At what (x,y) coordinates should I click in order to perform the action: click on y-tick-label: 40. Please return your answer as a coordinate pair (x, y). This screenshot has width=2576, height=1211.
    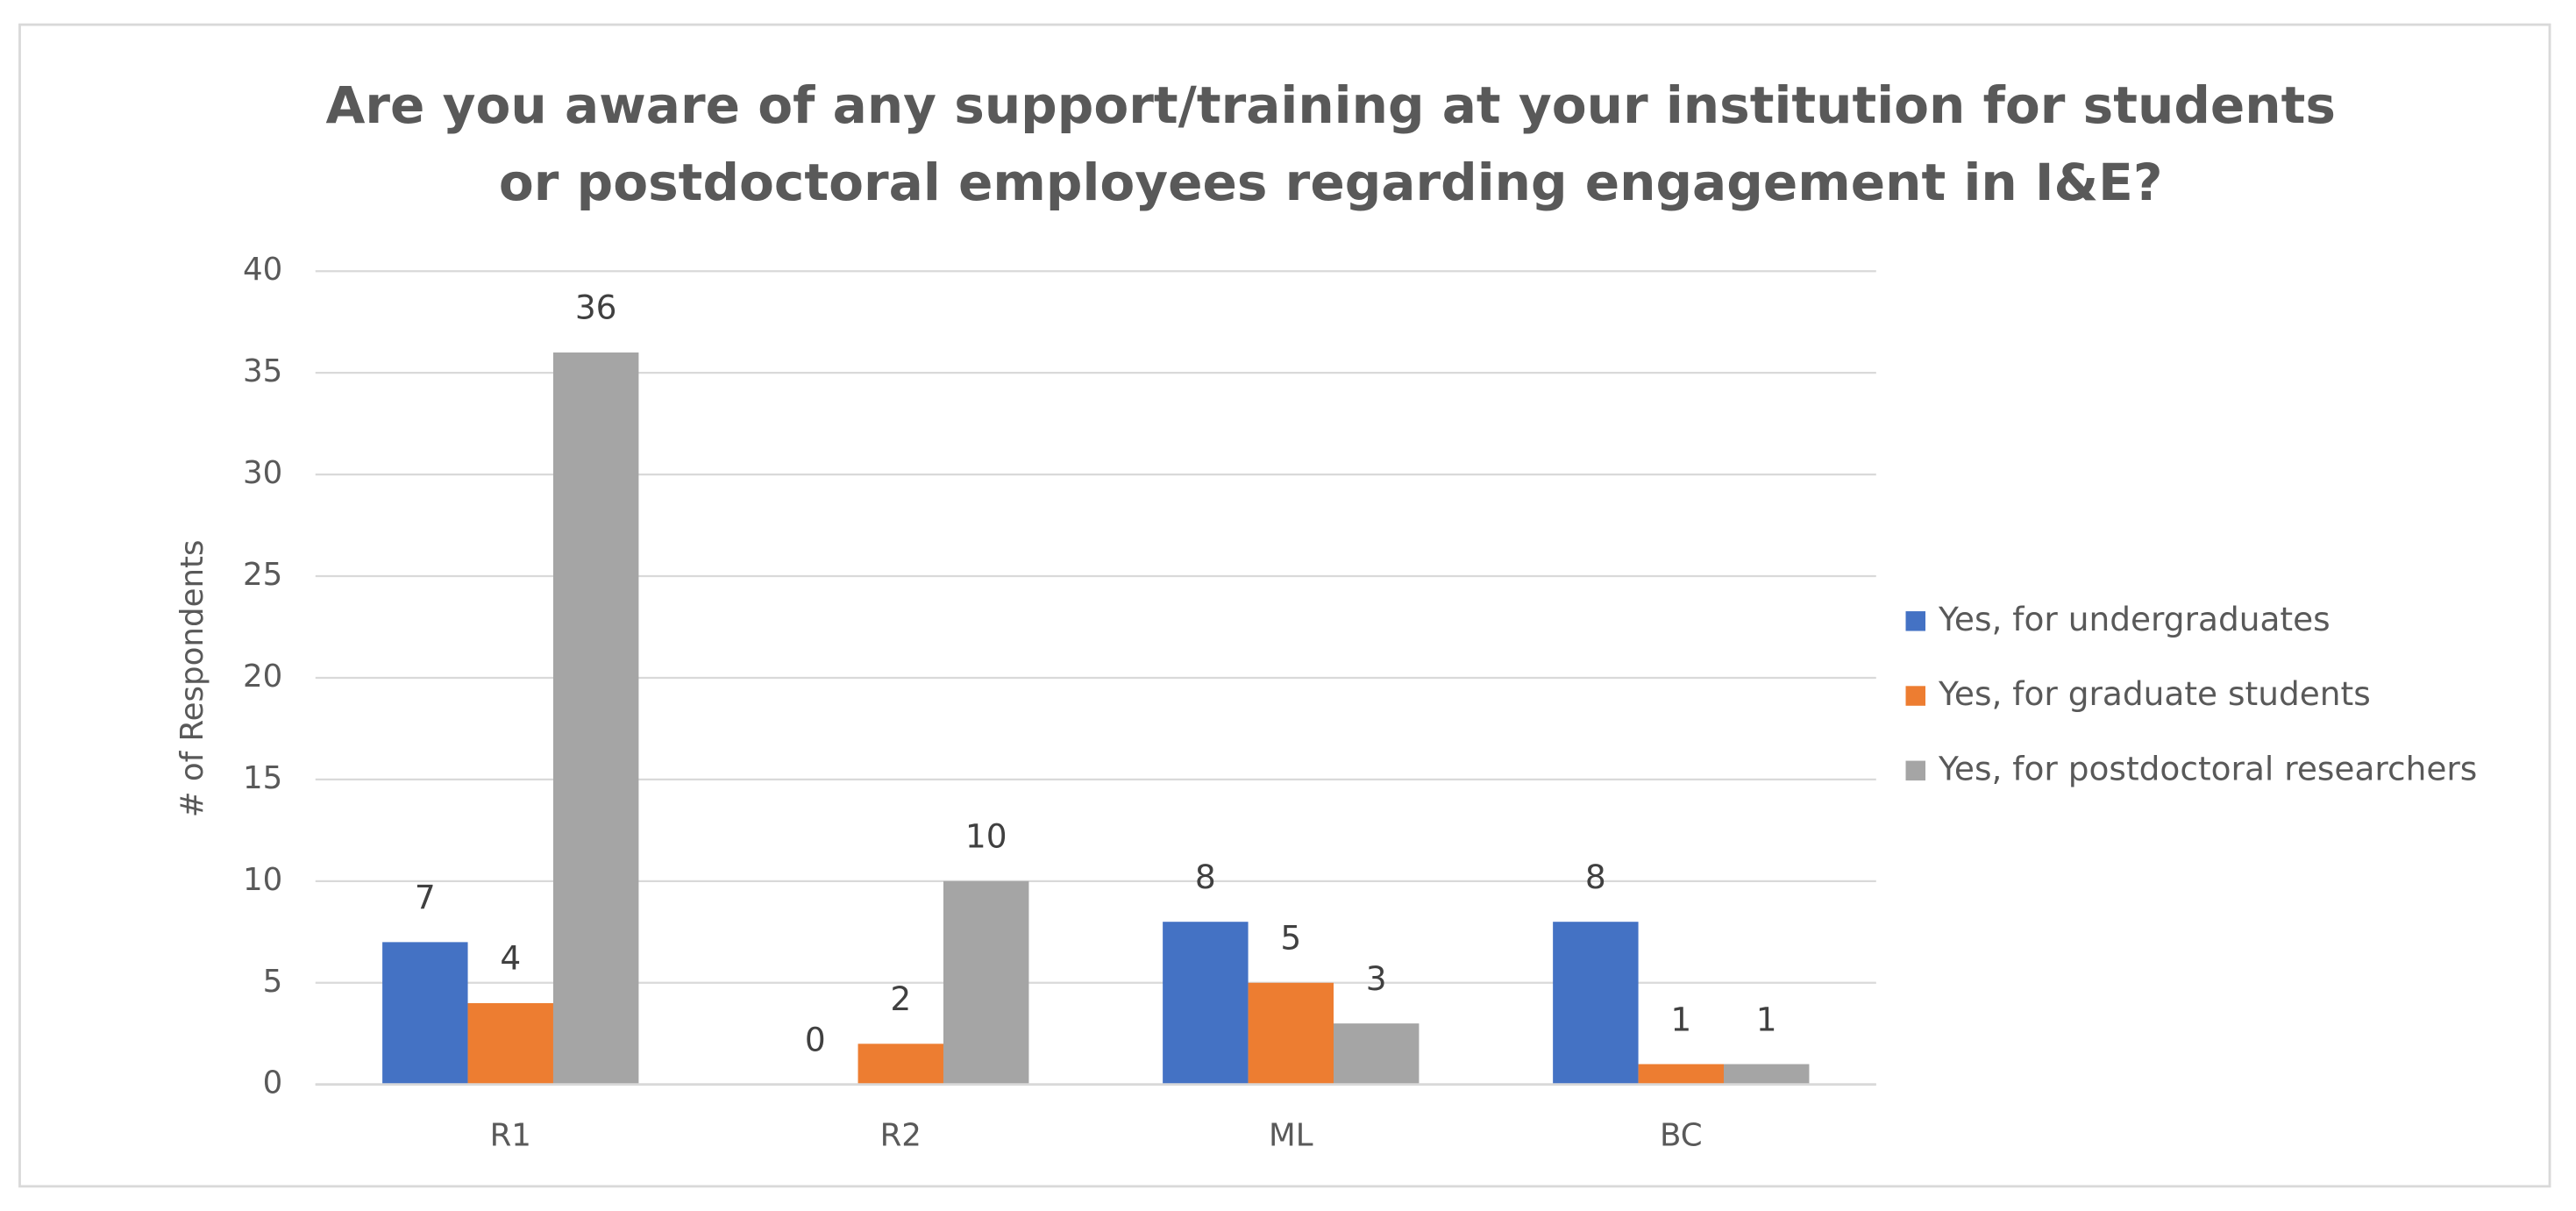
    Looking at the image, I should click on (262, 270).